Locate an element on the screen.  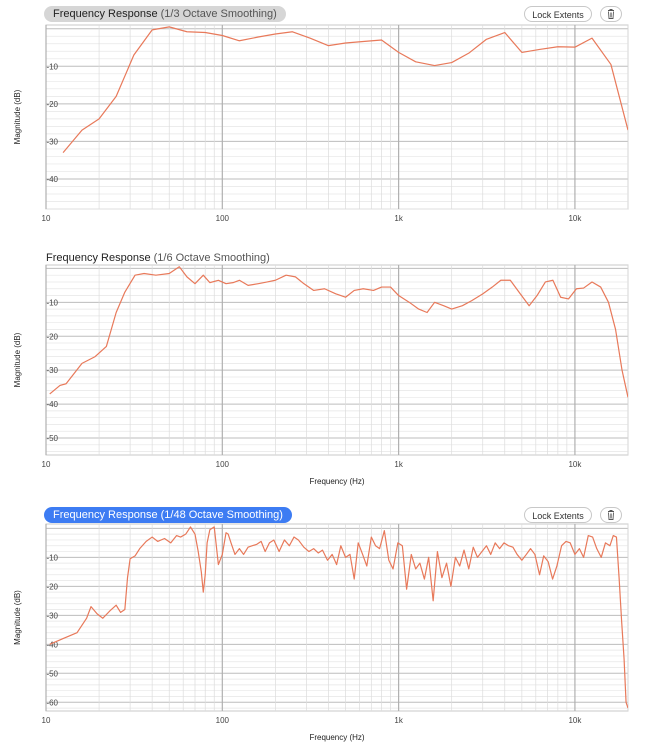
series-line is located at coordinates (345, 90).